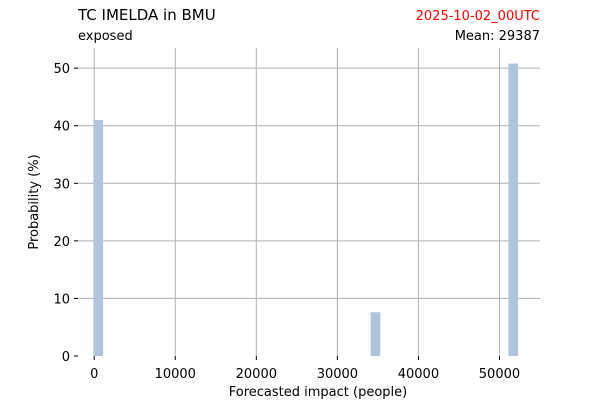 The height and width of the screenshot is (400, 600). What do you see at coordinates (61, 242) in the screenshot?
I see `y-tick-label: 20` at bounding box center [61, 242].